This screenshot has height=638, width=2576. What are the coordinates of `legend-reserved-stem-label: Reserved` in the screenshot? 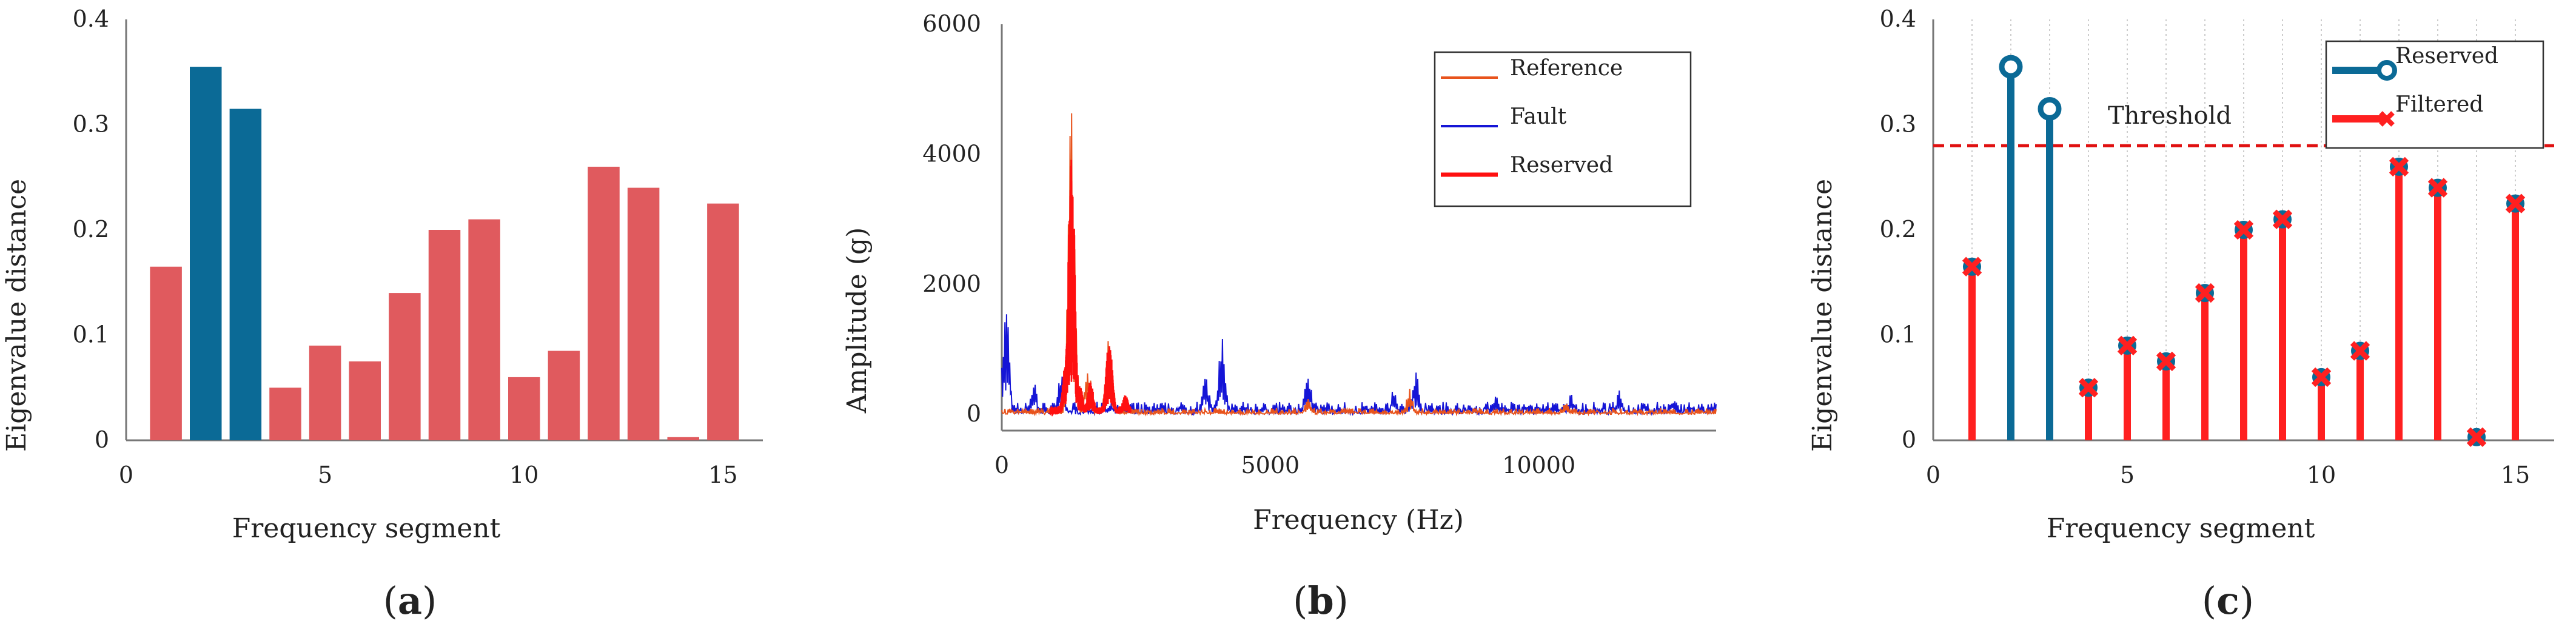 It's located at (2446, 56).